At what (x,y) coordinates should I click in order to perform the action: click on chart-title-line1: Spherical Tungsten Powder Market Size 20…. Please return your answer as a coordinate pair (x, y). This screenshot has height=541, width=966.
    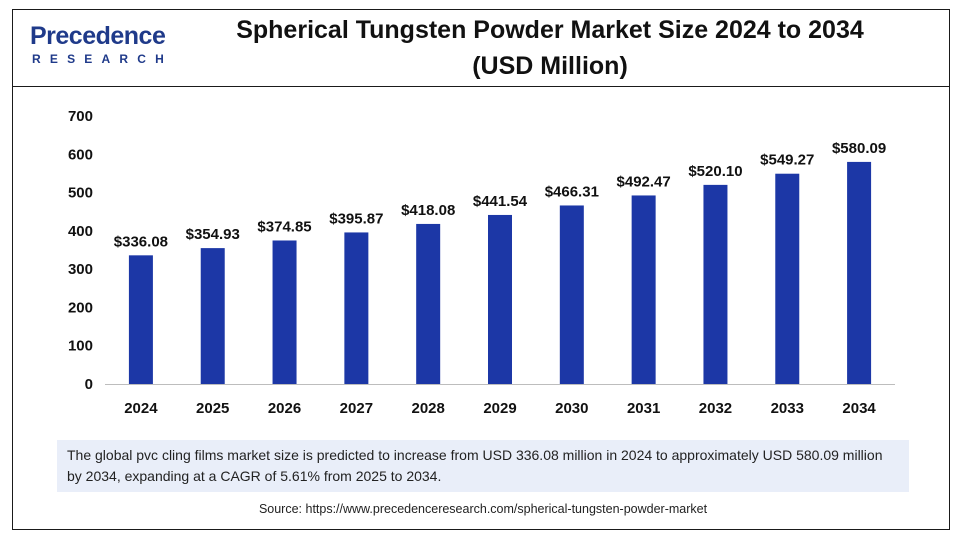
    Looking at the image, I should click on (550, 30).